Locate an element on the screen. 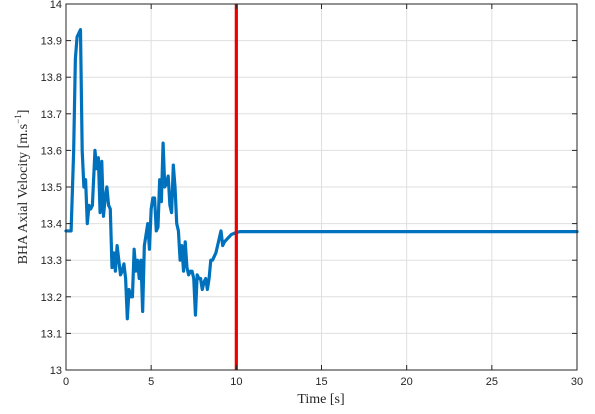 The image size is (595, 414). y-axis-label: BHA Axial Velocity [m.s−1] is located at coordinates (22, 187).